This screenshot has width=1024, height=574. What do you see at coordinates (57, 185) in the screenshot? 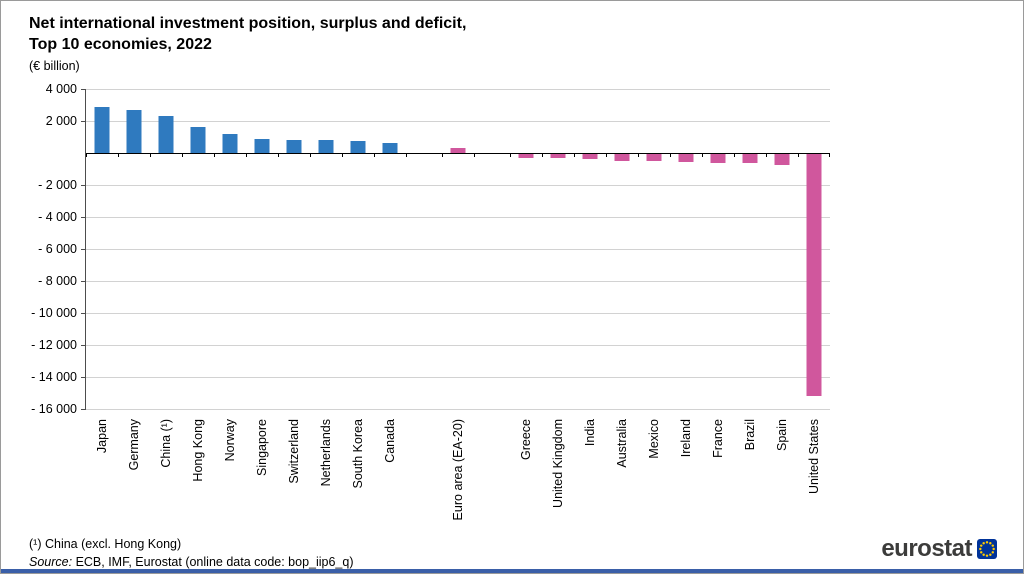
I see `y-axis-label: - 2 000` at bounding box center [57, 185].